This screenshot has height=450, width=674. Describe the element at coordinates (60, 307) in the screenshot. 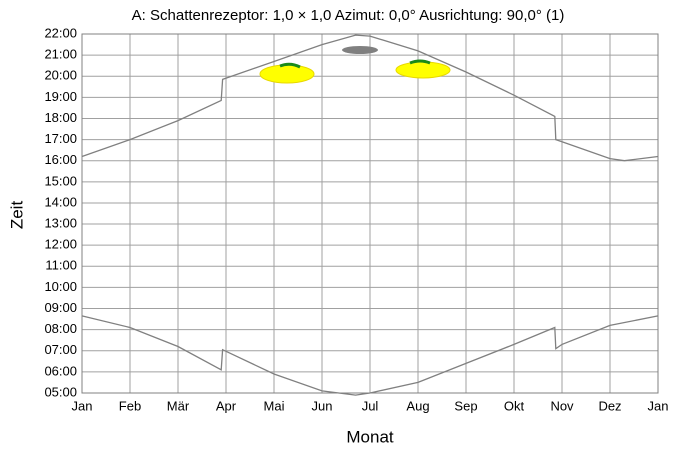

I see `y-tick-label: 09:00` at that location.